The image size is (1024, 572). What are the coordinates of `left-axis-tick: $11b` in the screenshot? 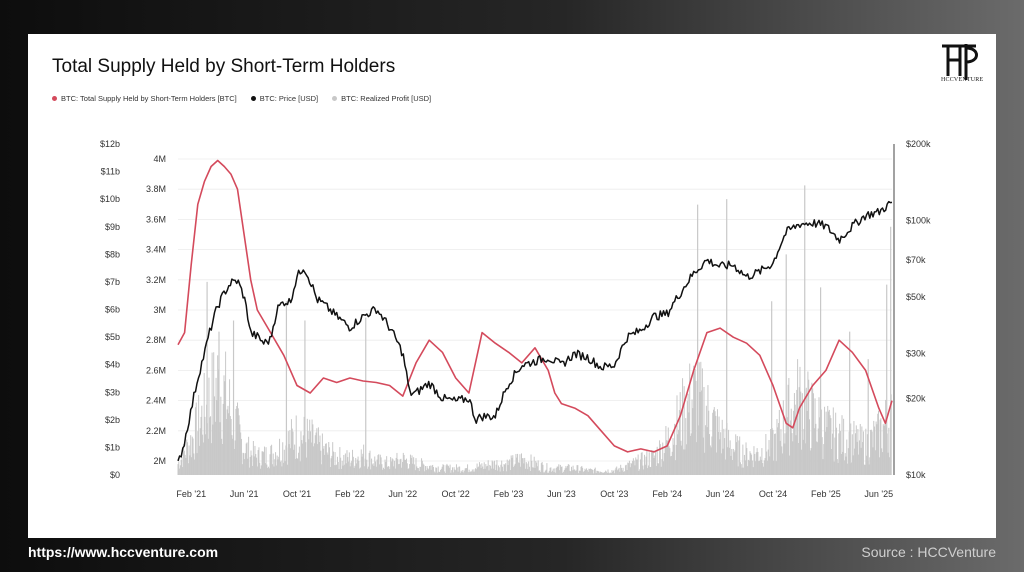 It's located at (110, 172).